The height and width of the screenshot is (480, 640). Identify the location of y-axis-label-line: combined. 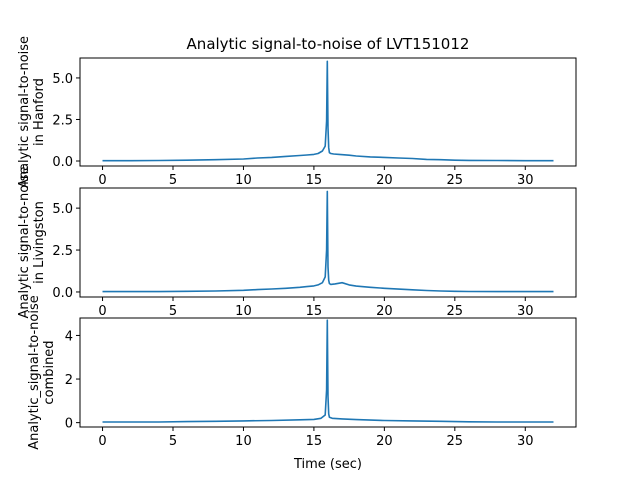
(49, 372).